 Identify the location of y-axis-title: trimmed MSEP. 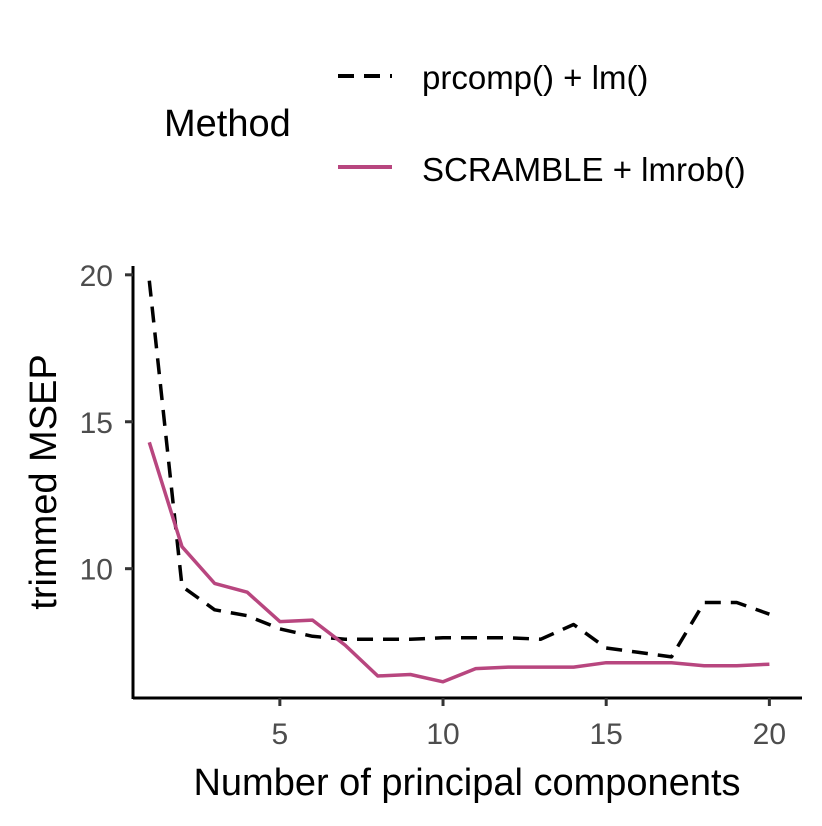
(44, 481).